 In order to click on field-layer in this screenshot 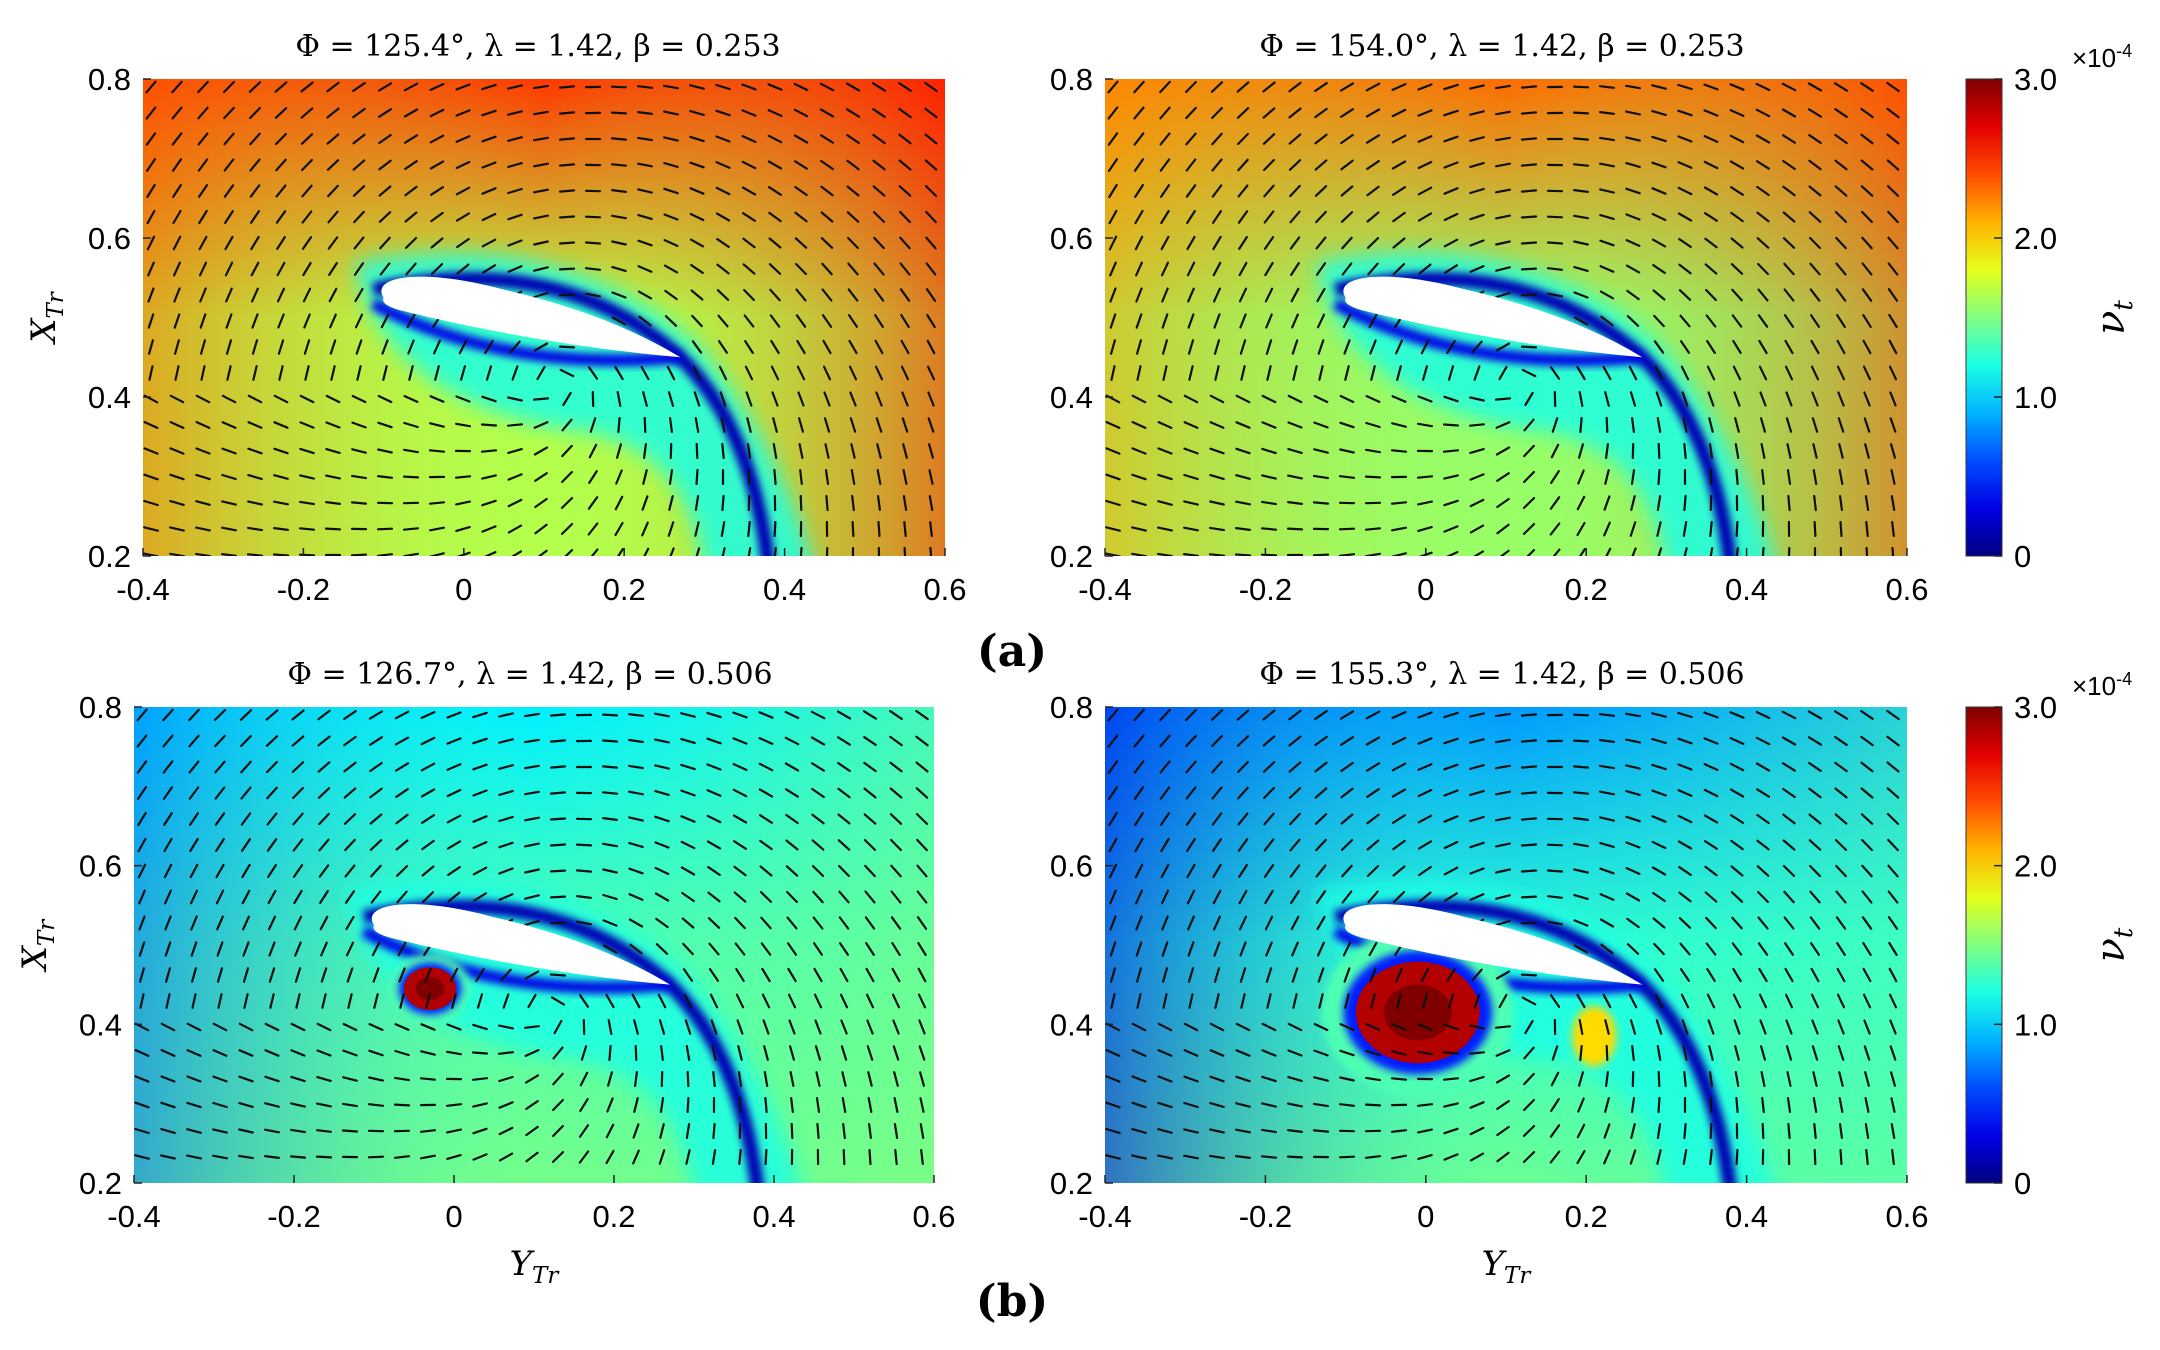, I will do `click(534, 945)`.